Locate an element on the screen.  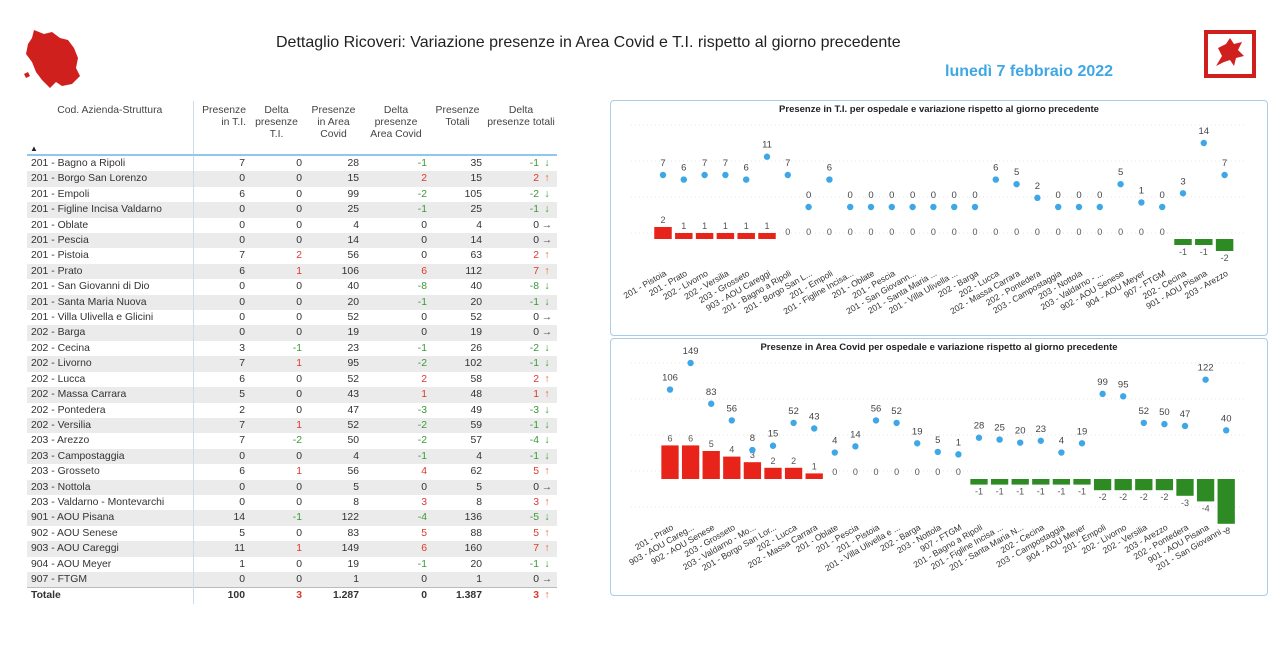
col-header-presenze-ti: Presenze in T.I. is located at coordinates (220, 128).